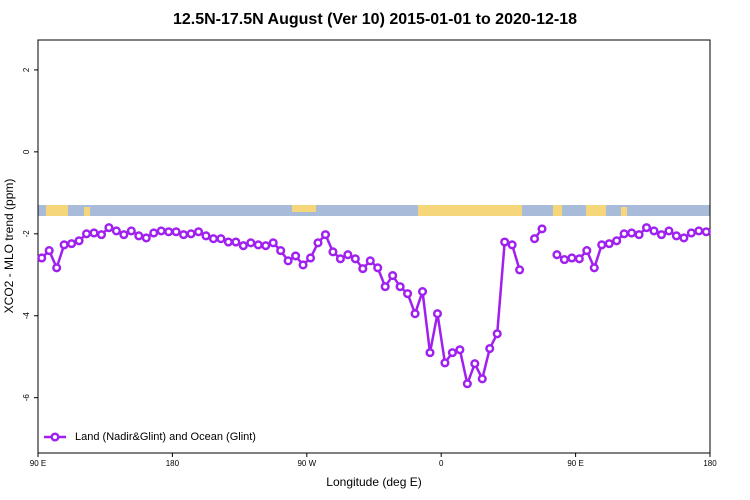 The image size is (750, 500). I want to click on y-tick-label: -6, so click(26, 398).